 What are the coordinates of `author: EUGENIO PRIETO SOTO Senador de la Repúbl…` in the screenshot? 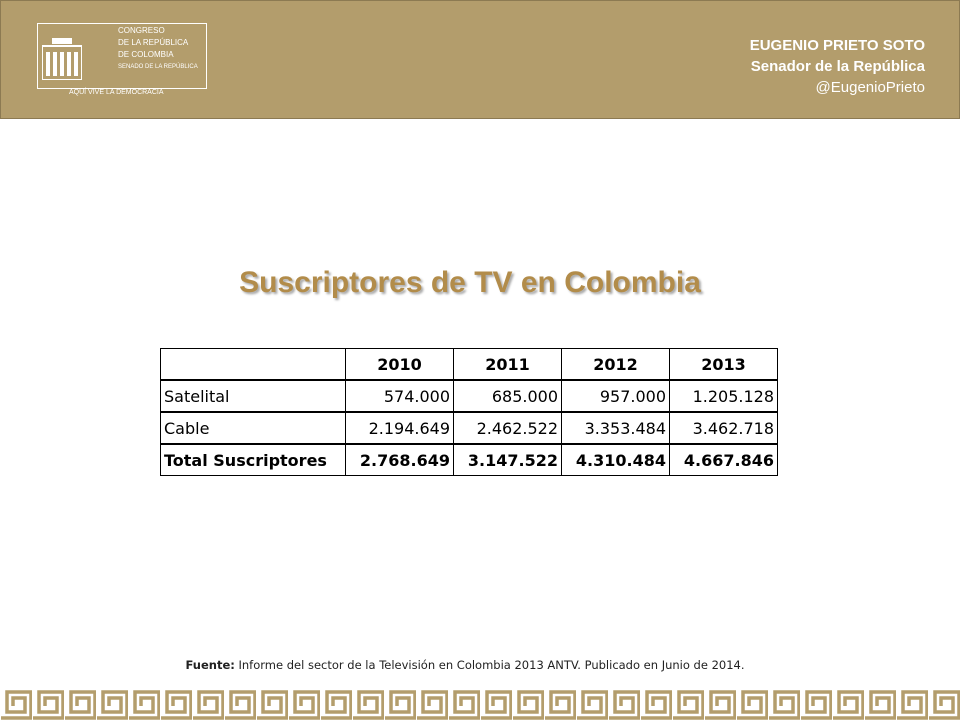 It's located at (837, 66).